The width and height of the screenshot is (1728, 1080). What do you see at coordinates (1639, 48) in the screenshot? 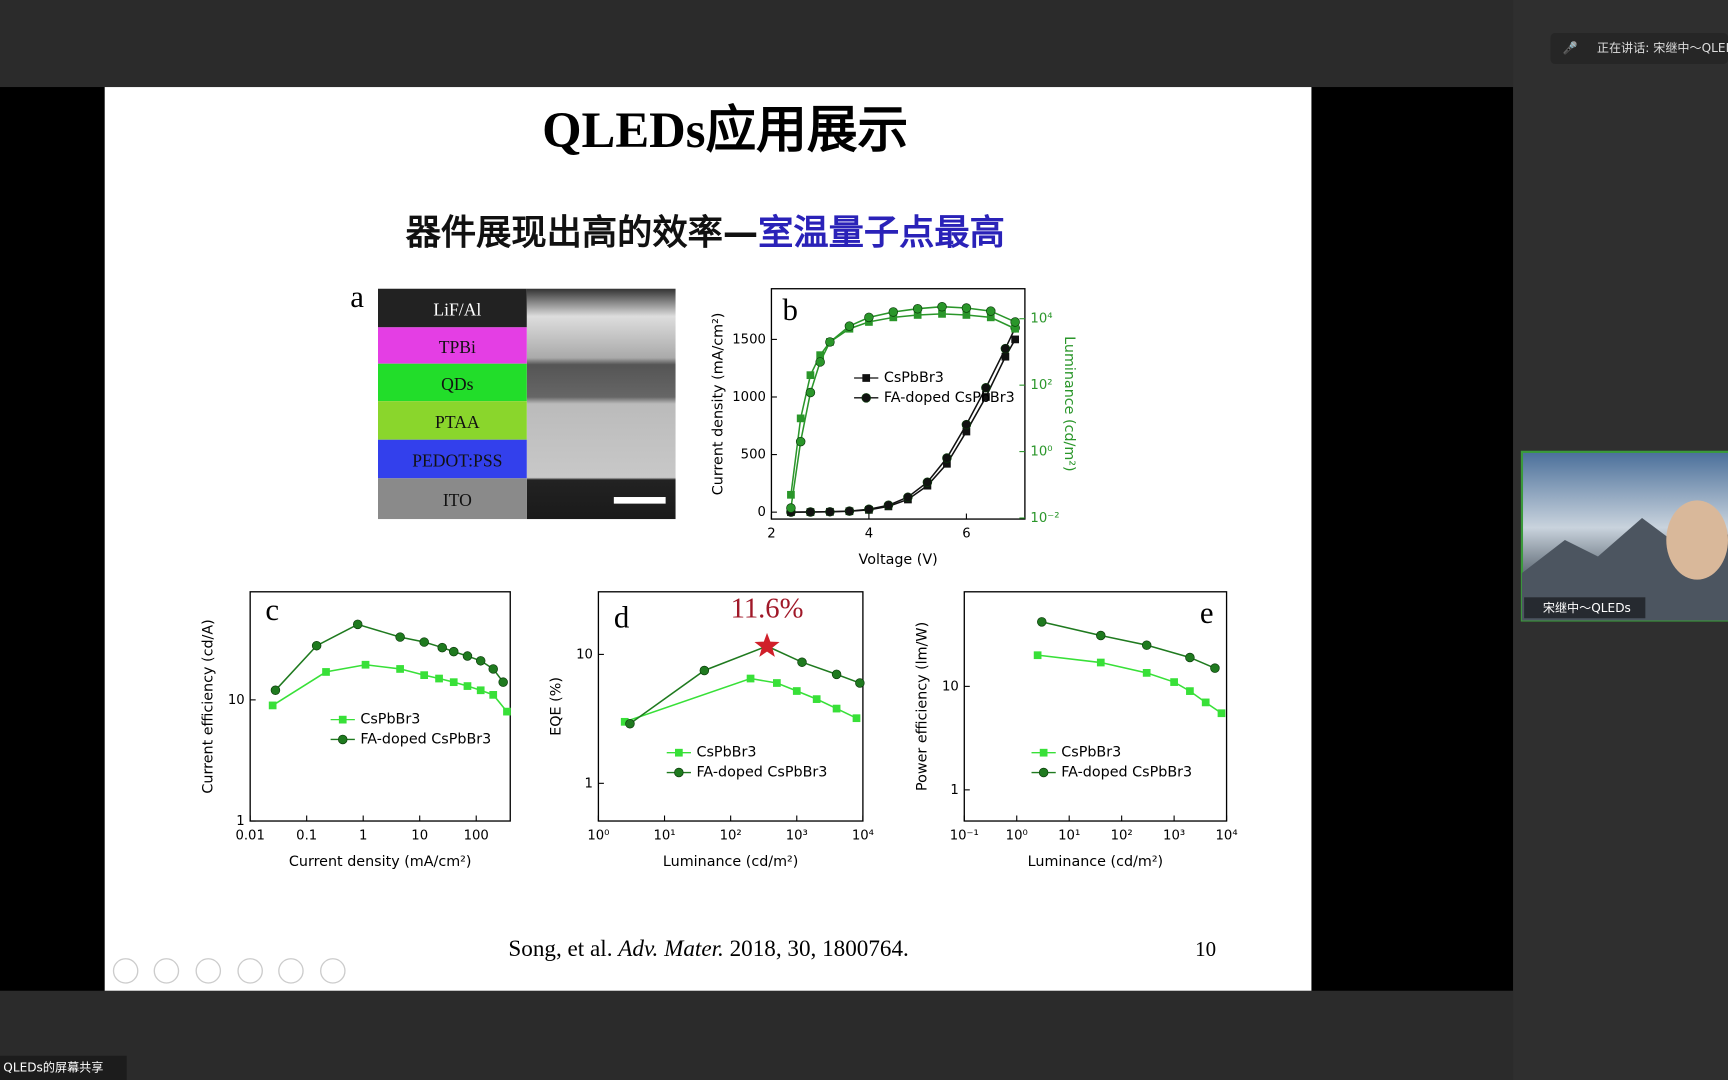
I see `speaking-badge` at bounding box center [1639, 48].